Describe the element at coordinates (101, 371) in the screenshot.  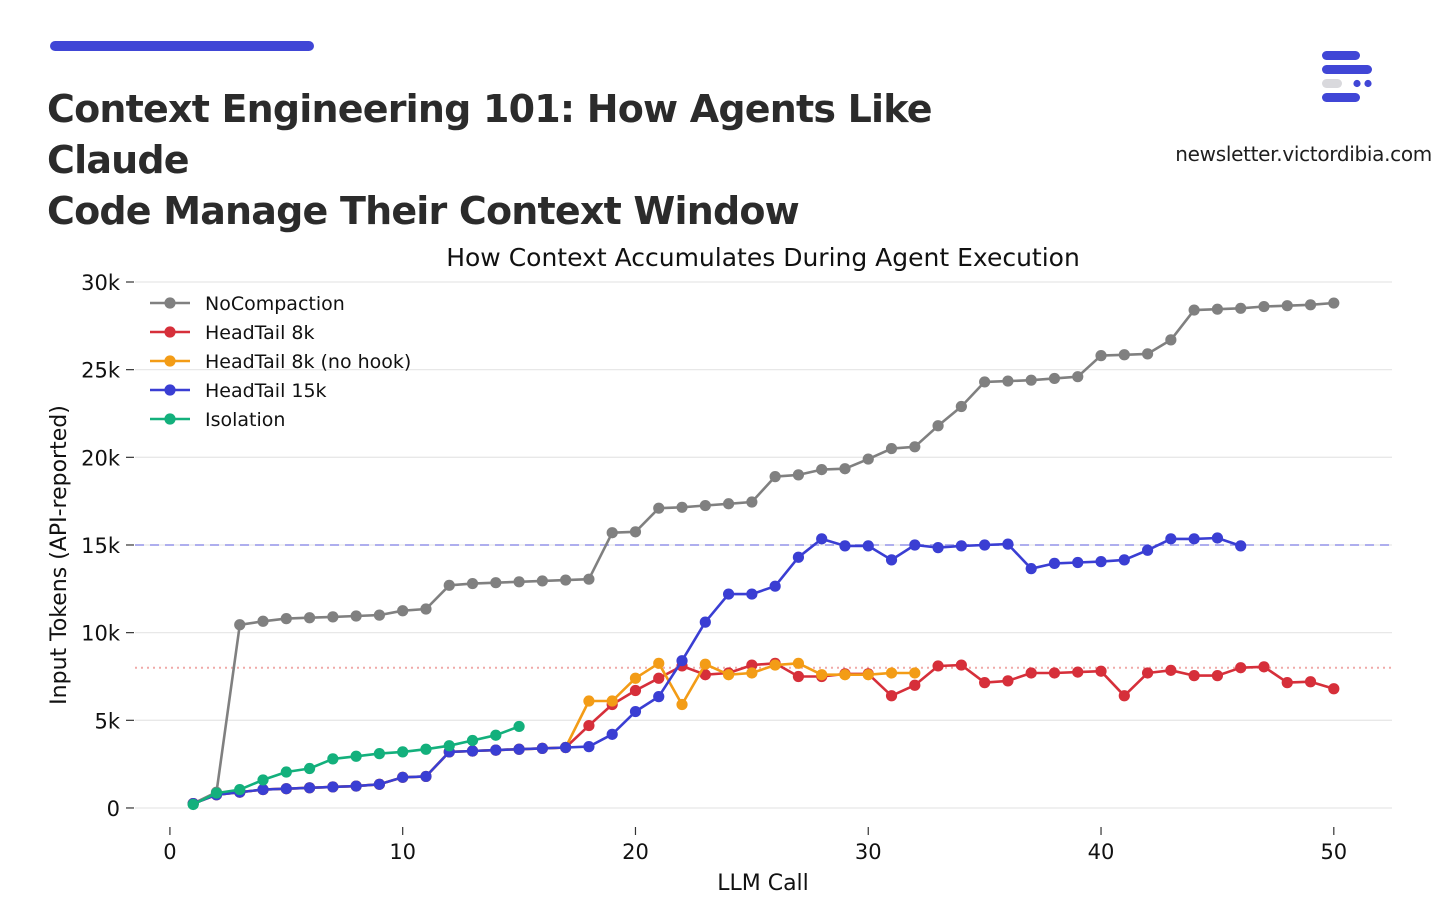
I see `y-tick-label: 25k` at that location.